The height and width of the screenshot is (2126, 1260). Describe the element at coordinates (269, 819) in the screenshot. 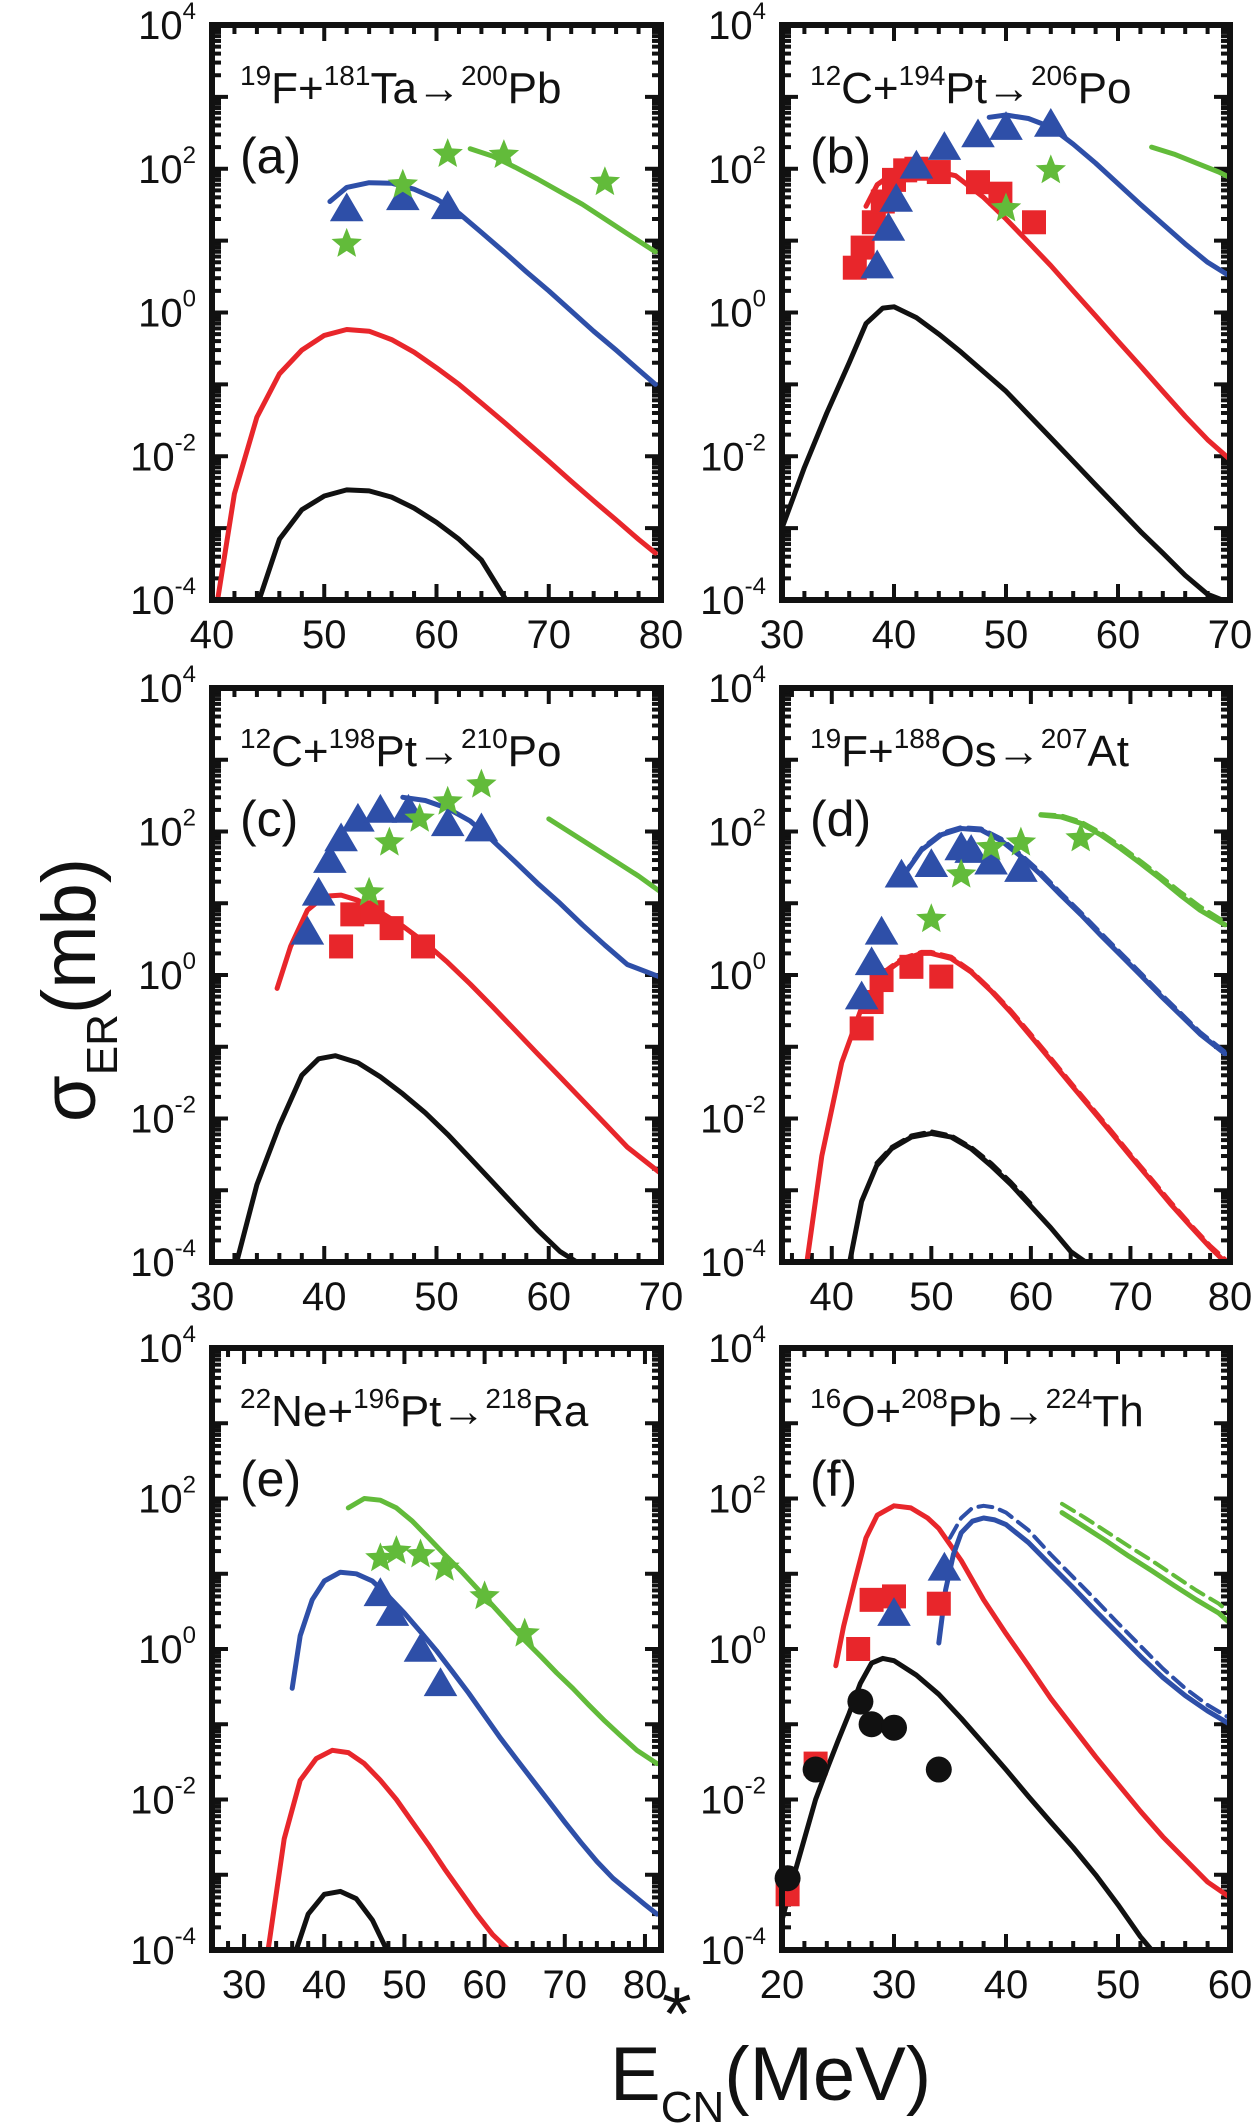

I see `panel-label: (c)` at that location.